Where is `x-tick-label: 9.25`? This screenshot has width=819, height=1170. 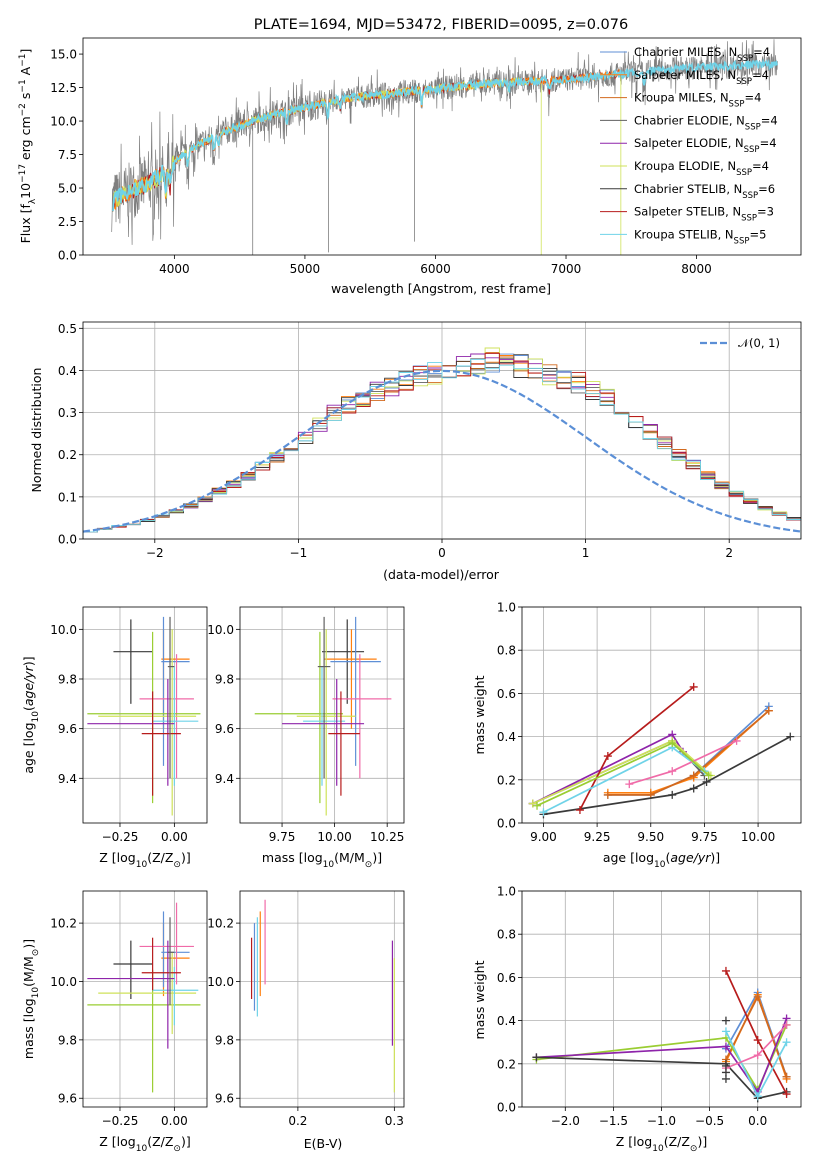 x-tick-label: 9.25 is located at coordinates (597, 837).